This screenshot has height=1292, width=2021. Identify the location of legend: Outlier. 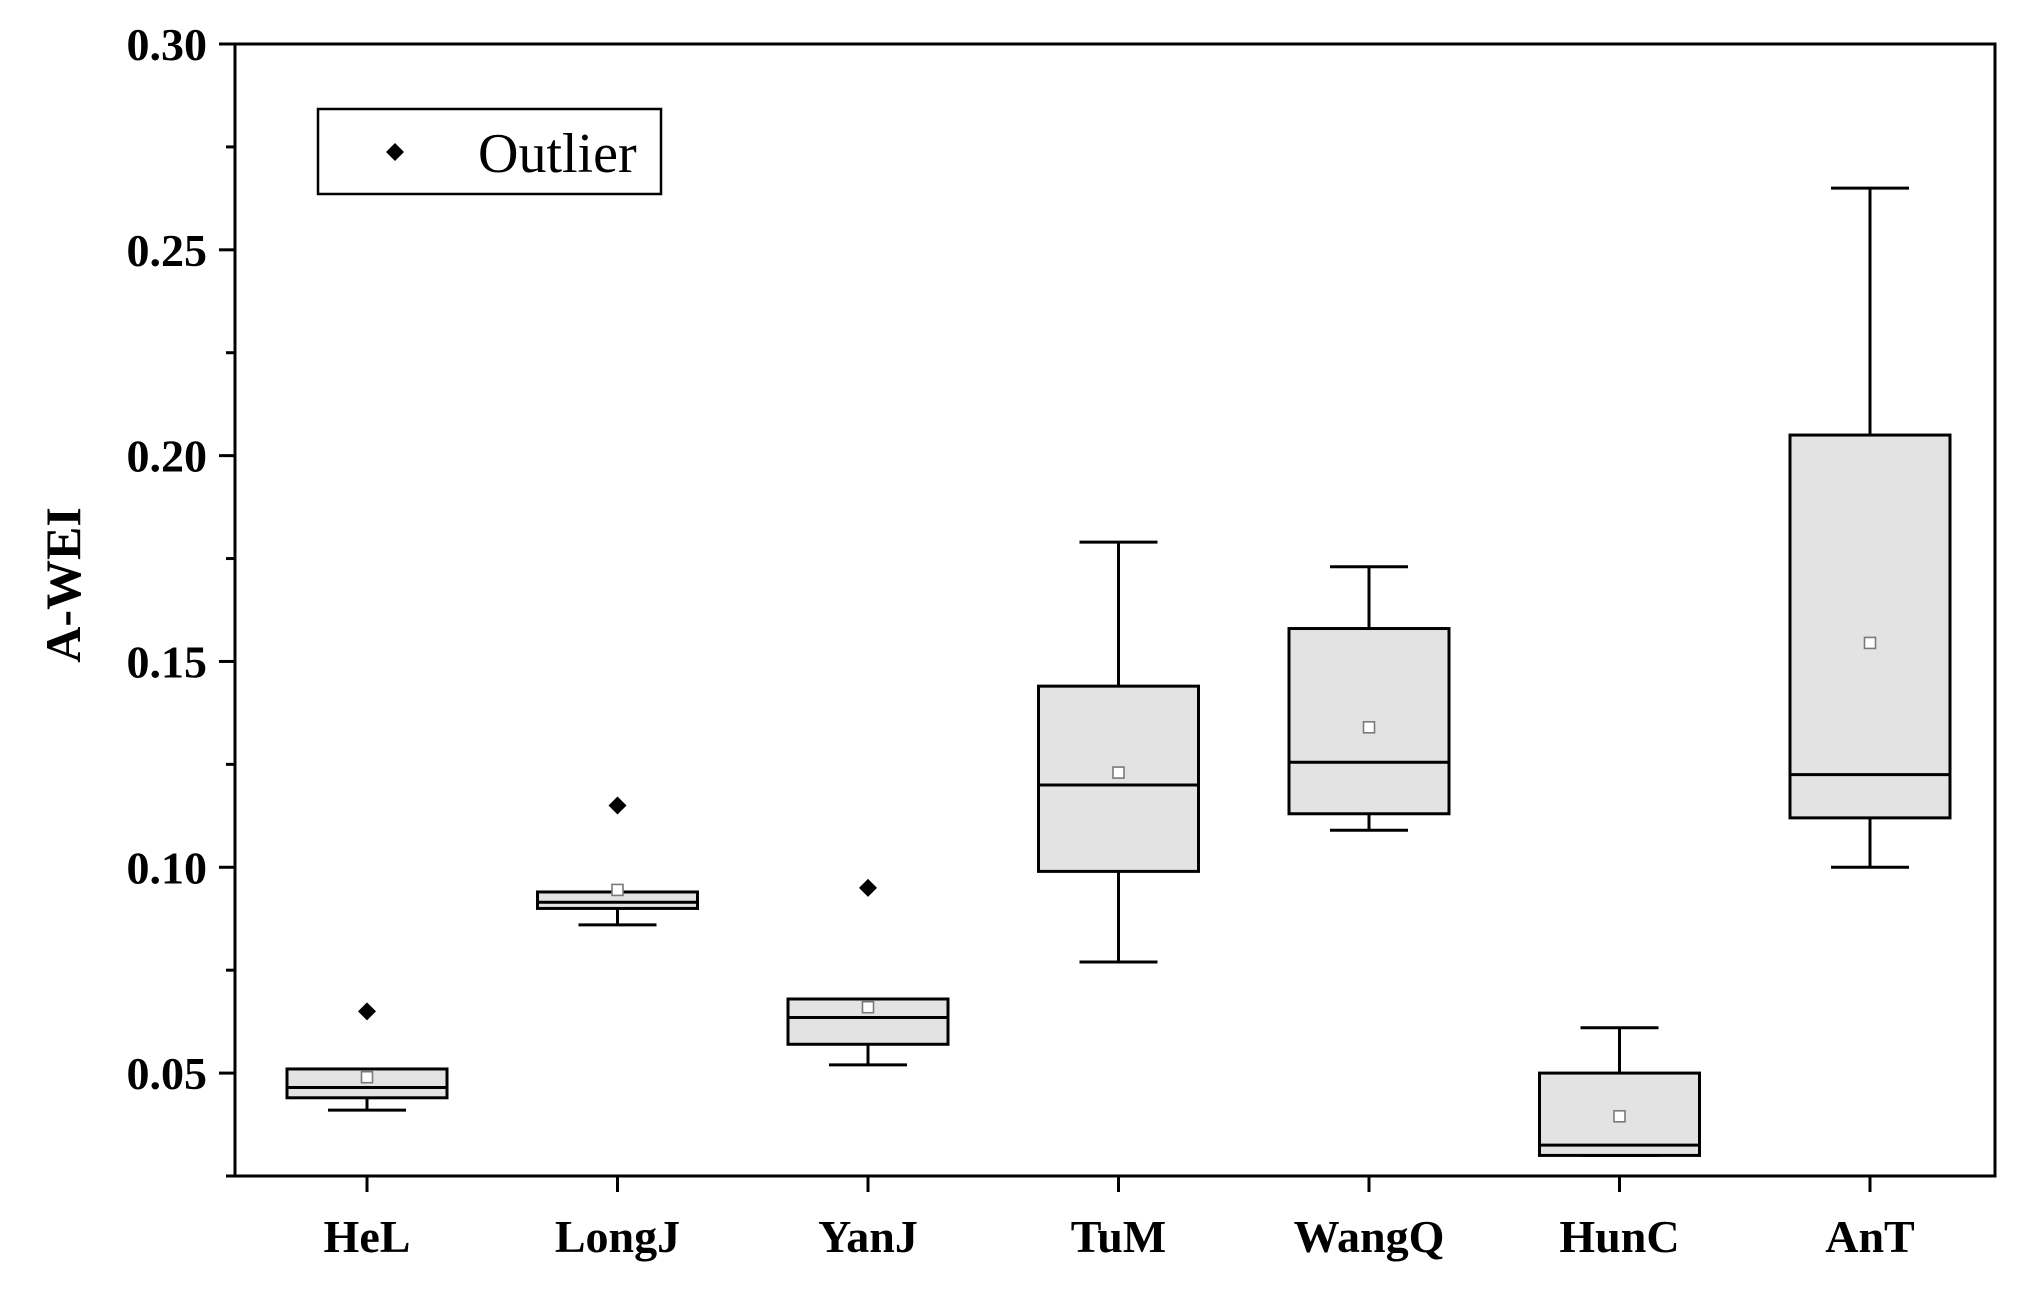
(489, 151).